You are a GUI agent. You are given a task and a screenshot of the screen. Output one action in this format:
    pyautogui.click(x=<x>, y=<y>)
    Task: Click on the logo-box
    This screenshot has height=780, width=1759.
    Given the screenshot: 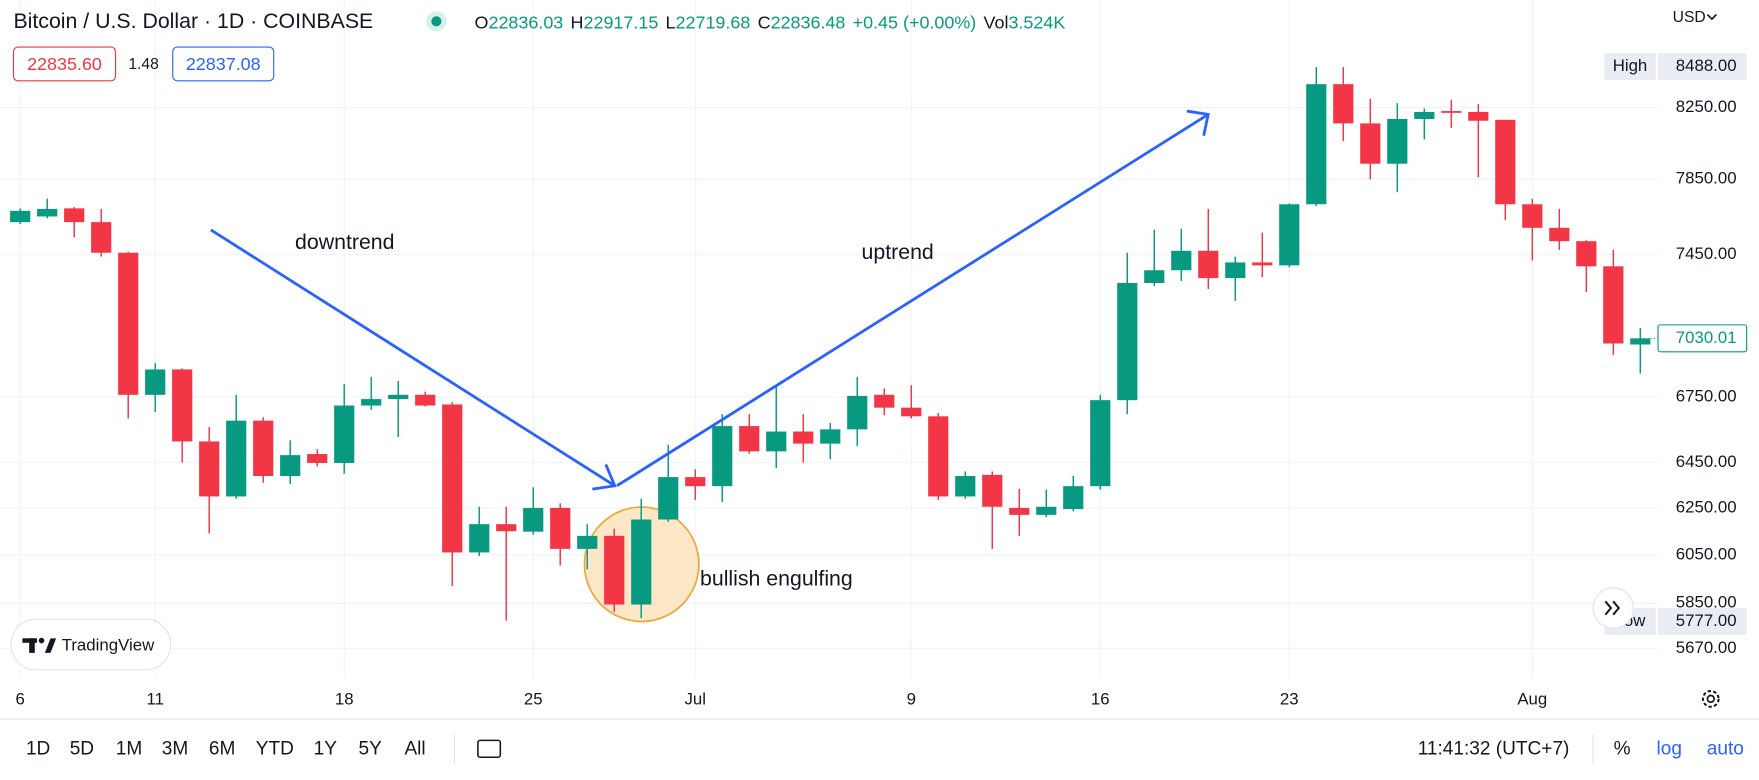 What is the action you would take?
    pyautogui.click(x=91, y=644)
    